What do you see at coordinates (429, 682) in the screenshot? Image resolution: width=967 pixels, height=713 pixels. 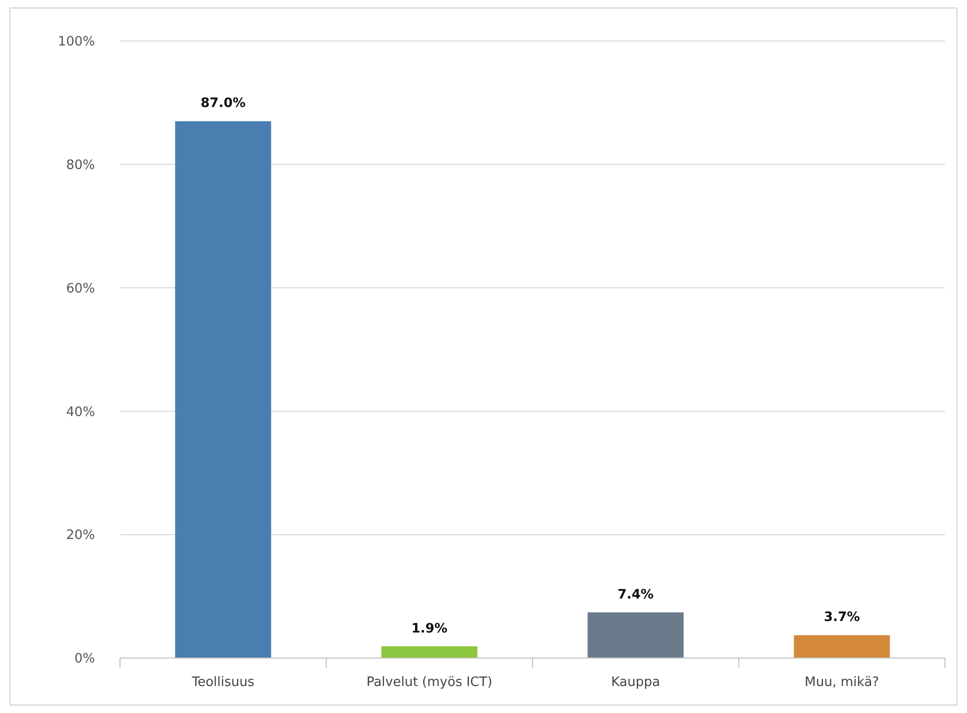 I see `x-tick-label: Palvelut (myös ICT)` at bounding box center [429, 682].